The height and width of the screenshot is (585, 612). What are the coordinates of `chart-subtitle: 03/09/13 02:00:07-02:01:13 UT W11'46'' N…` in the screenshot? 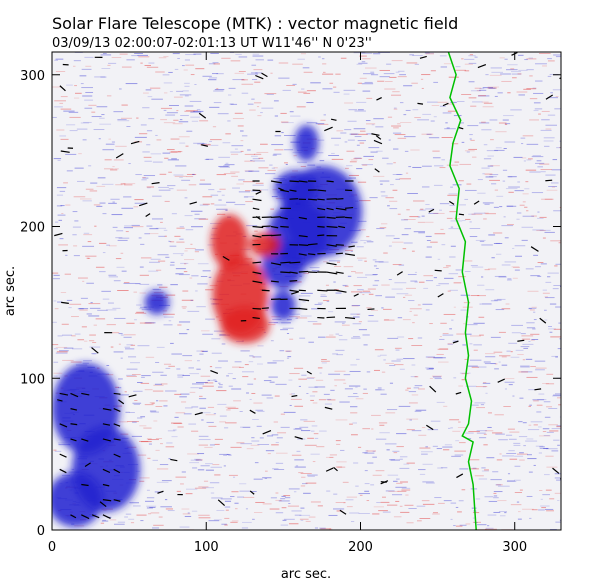 It's located at (212, 43).